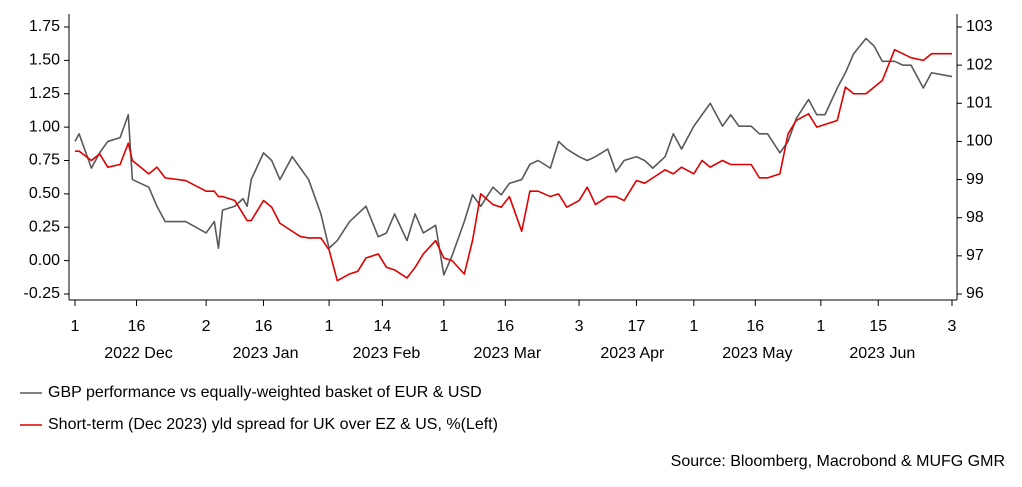 The width and height of the screenshot is (1022, 487). Describe the element at coordinates (979, 103) in the screenshot. I see `y2-tick-label: 101` at that location.